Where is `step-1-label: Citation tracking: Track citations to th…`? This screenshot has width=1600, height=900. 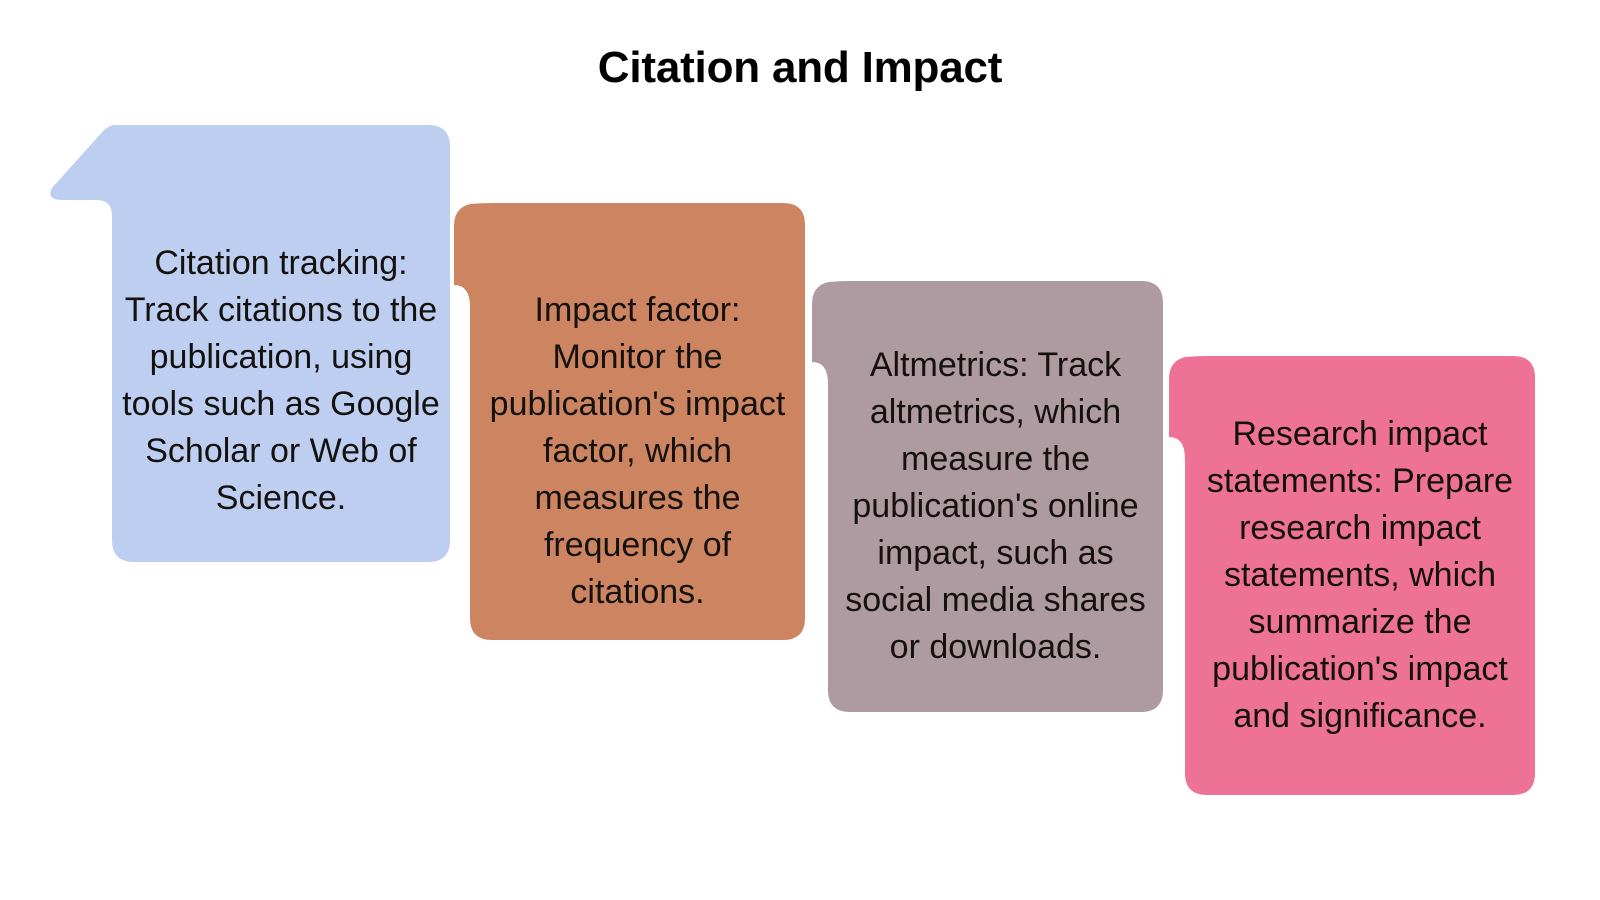 step-1-label: Citation tracking: Track citations to th… is located at coordinates (281, 381).